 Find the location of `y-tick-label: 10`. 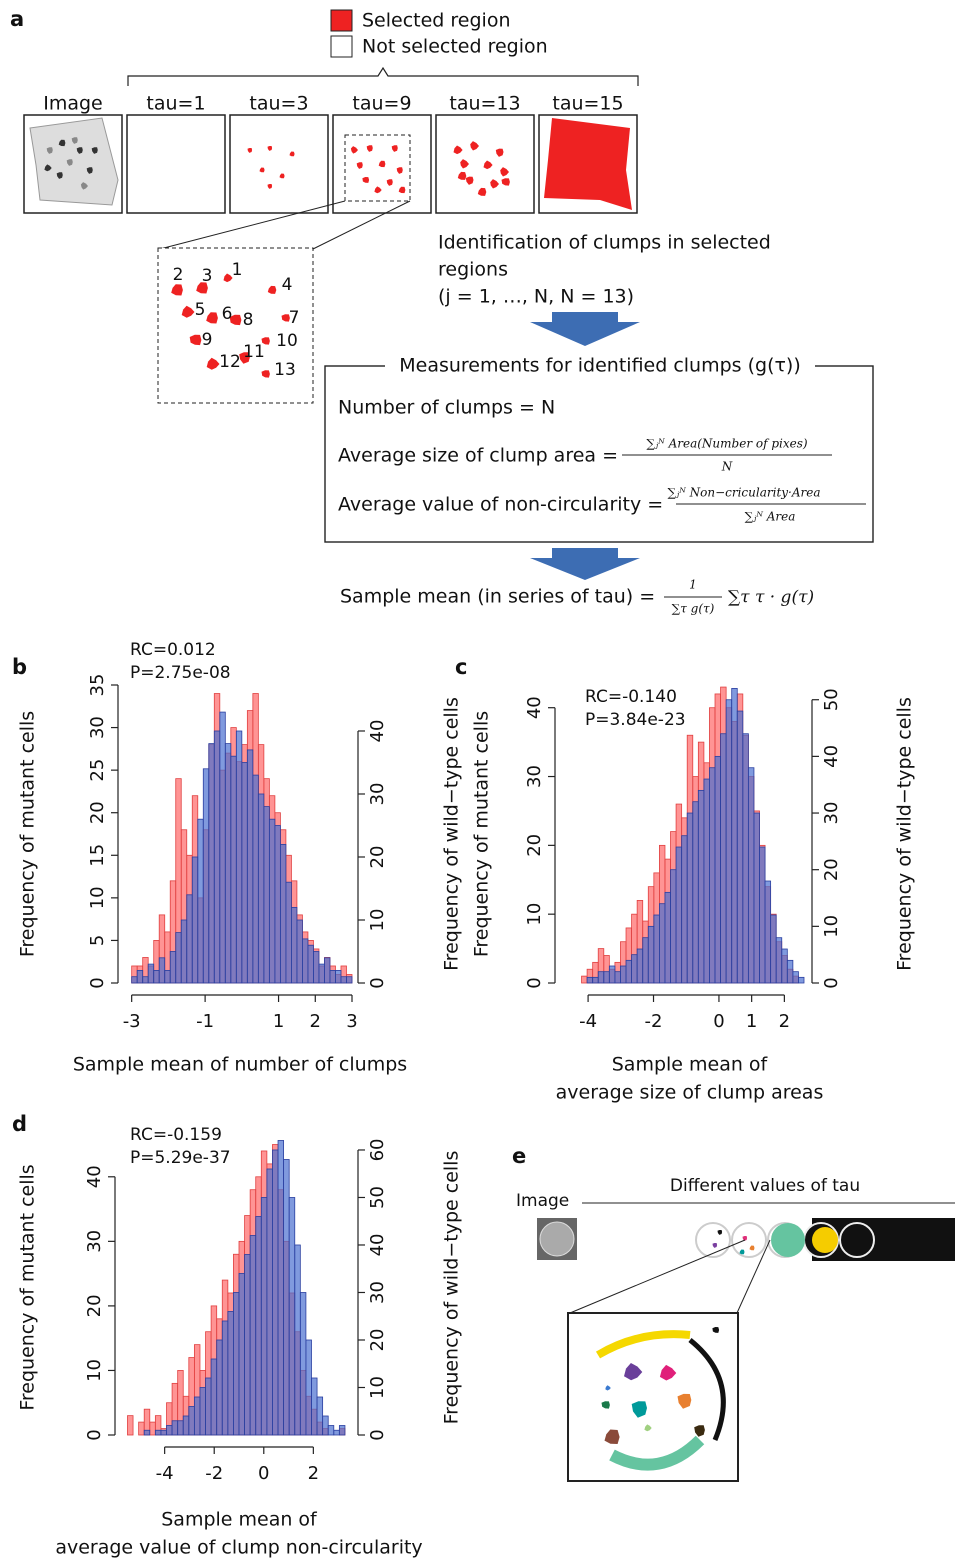

y-tick-label: 10 is located at coordinates (534, 914).